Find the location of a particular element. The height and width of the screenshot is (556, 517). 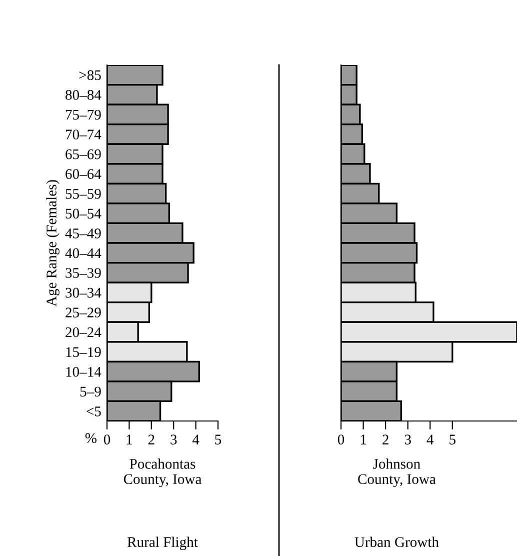

y-tick-label: 55–59 is located at coordinates (83, 193).